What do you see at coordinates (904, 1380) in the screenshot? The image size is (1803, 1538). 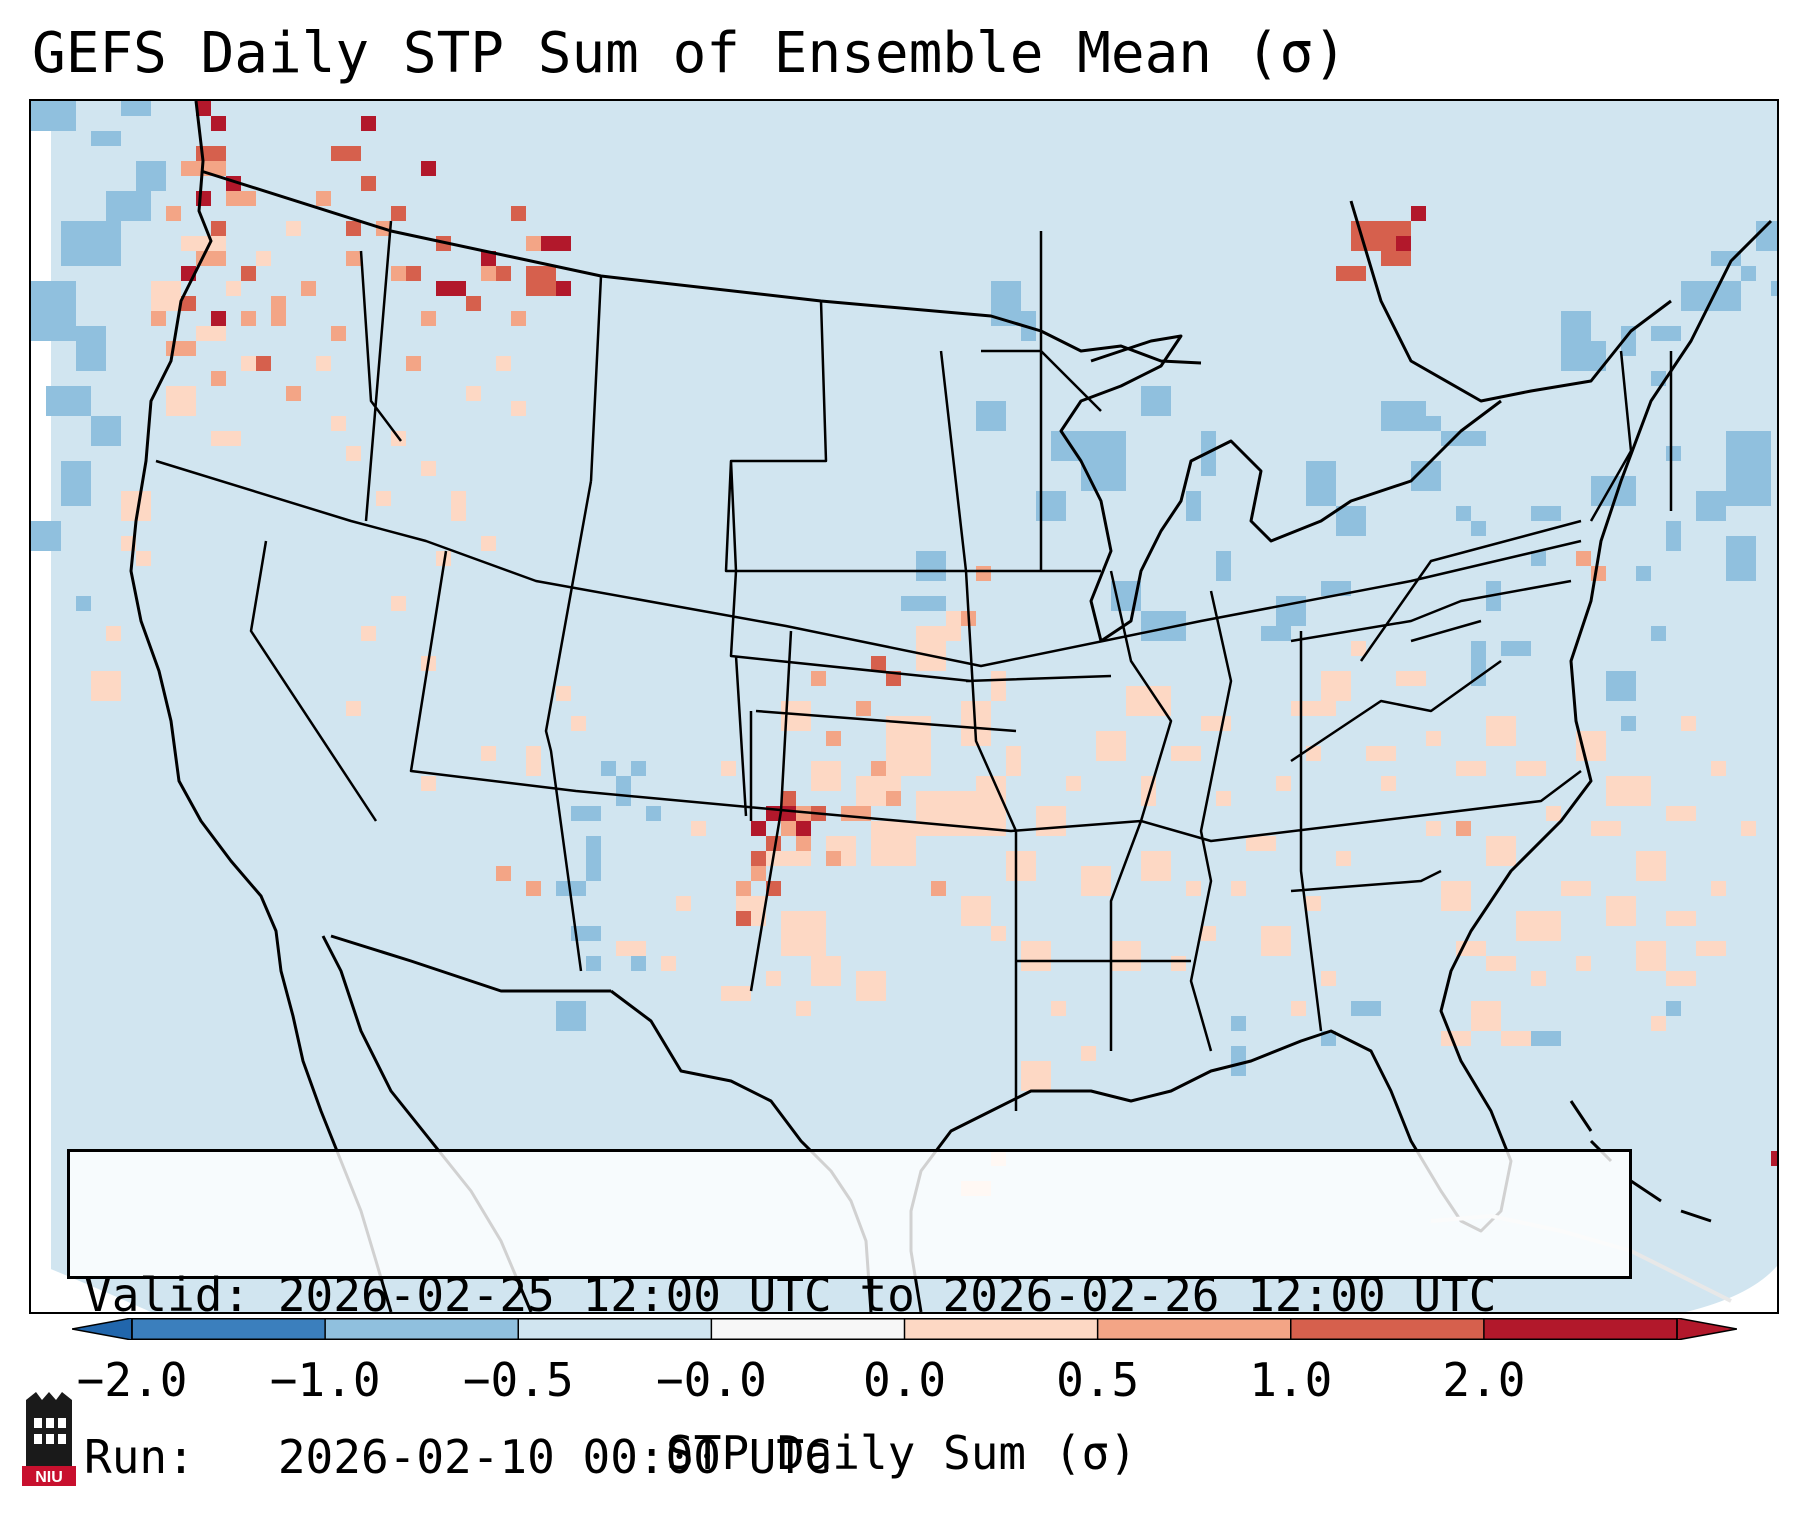 I see `colorbar-tick-label: 0.0` at bounding box center [904, 1380].